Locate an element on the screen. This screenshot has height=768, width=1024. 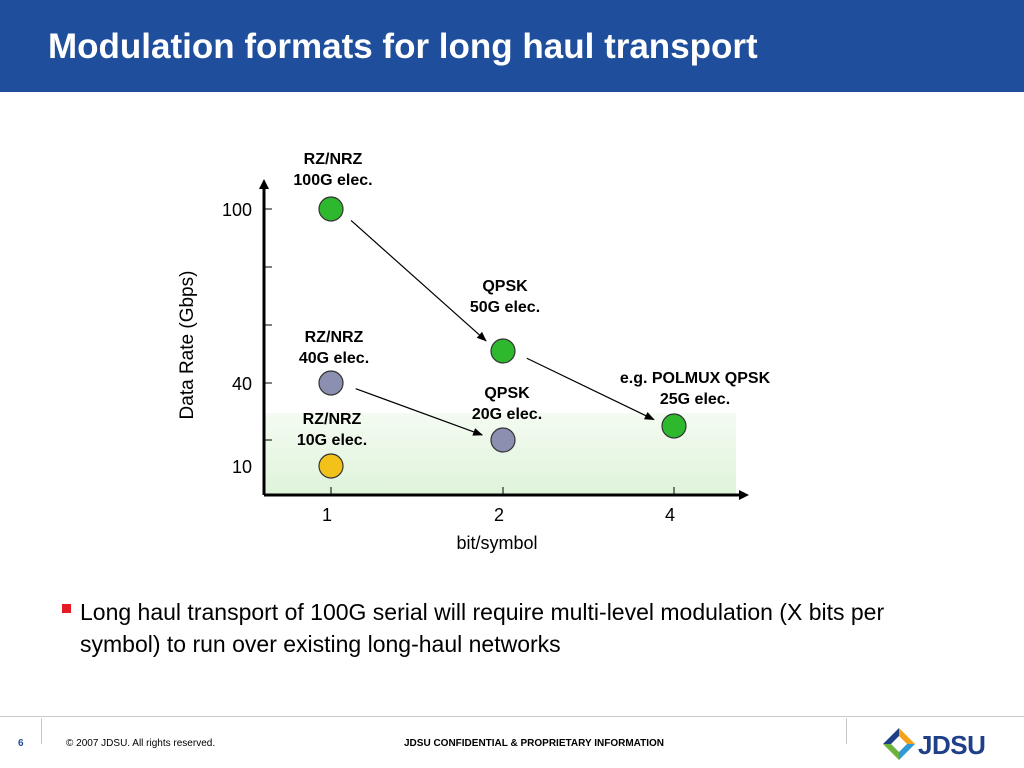
point-label-rate: 25G elec. is located at coordinates (695, 399).